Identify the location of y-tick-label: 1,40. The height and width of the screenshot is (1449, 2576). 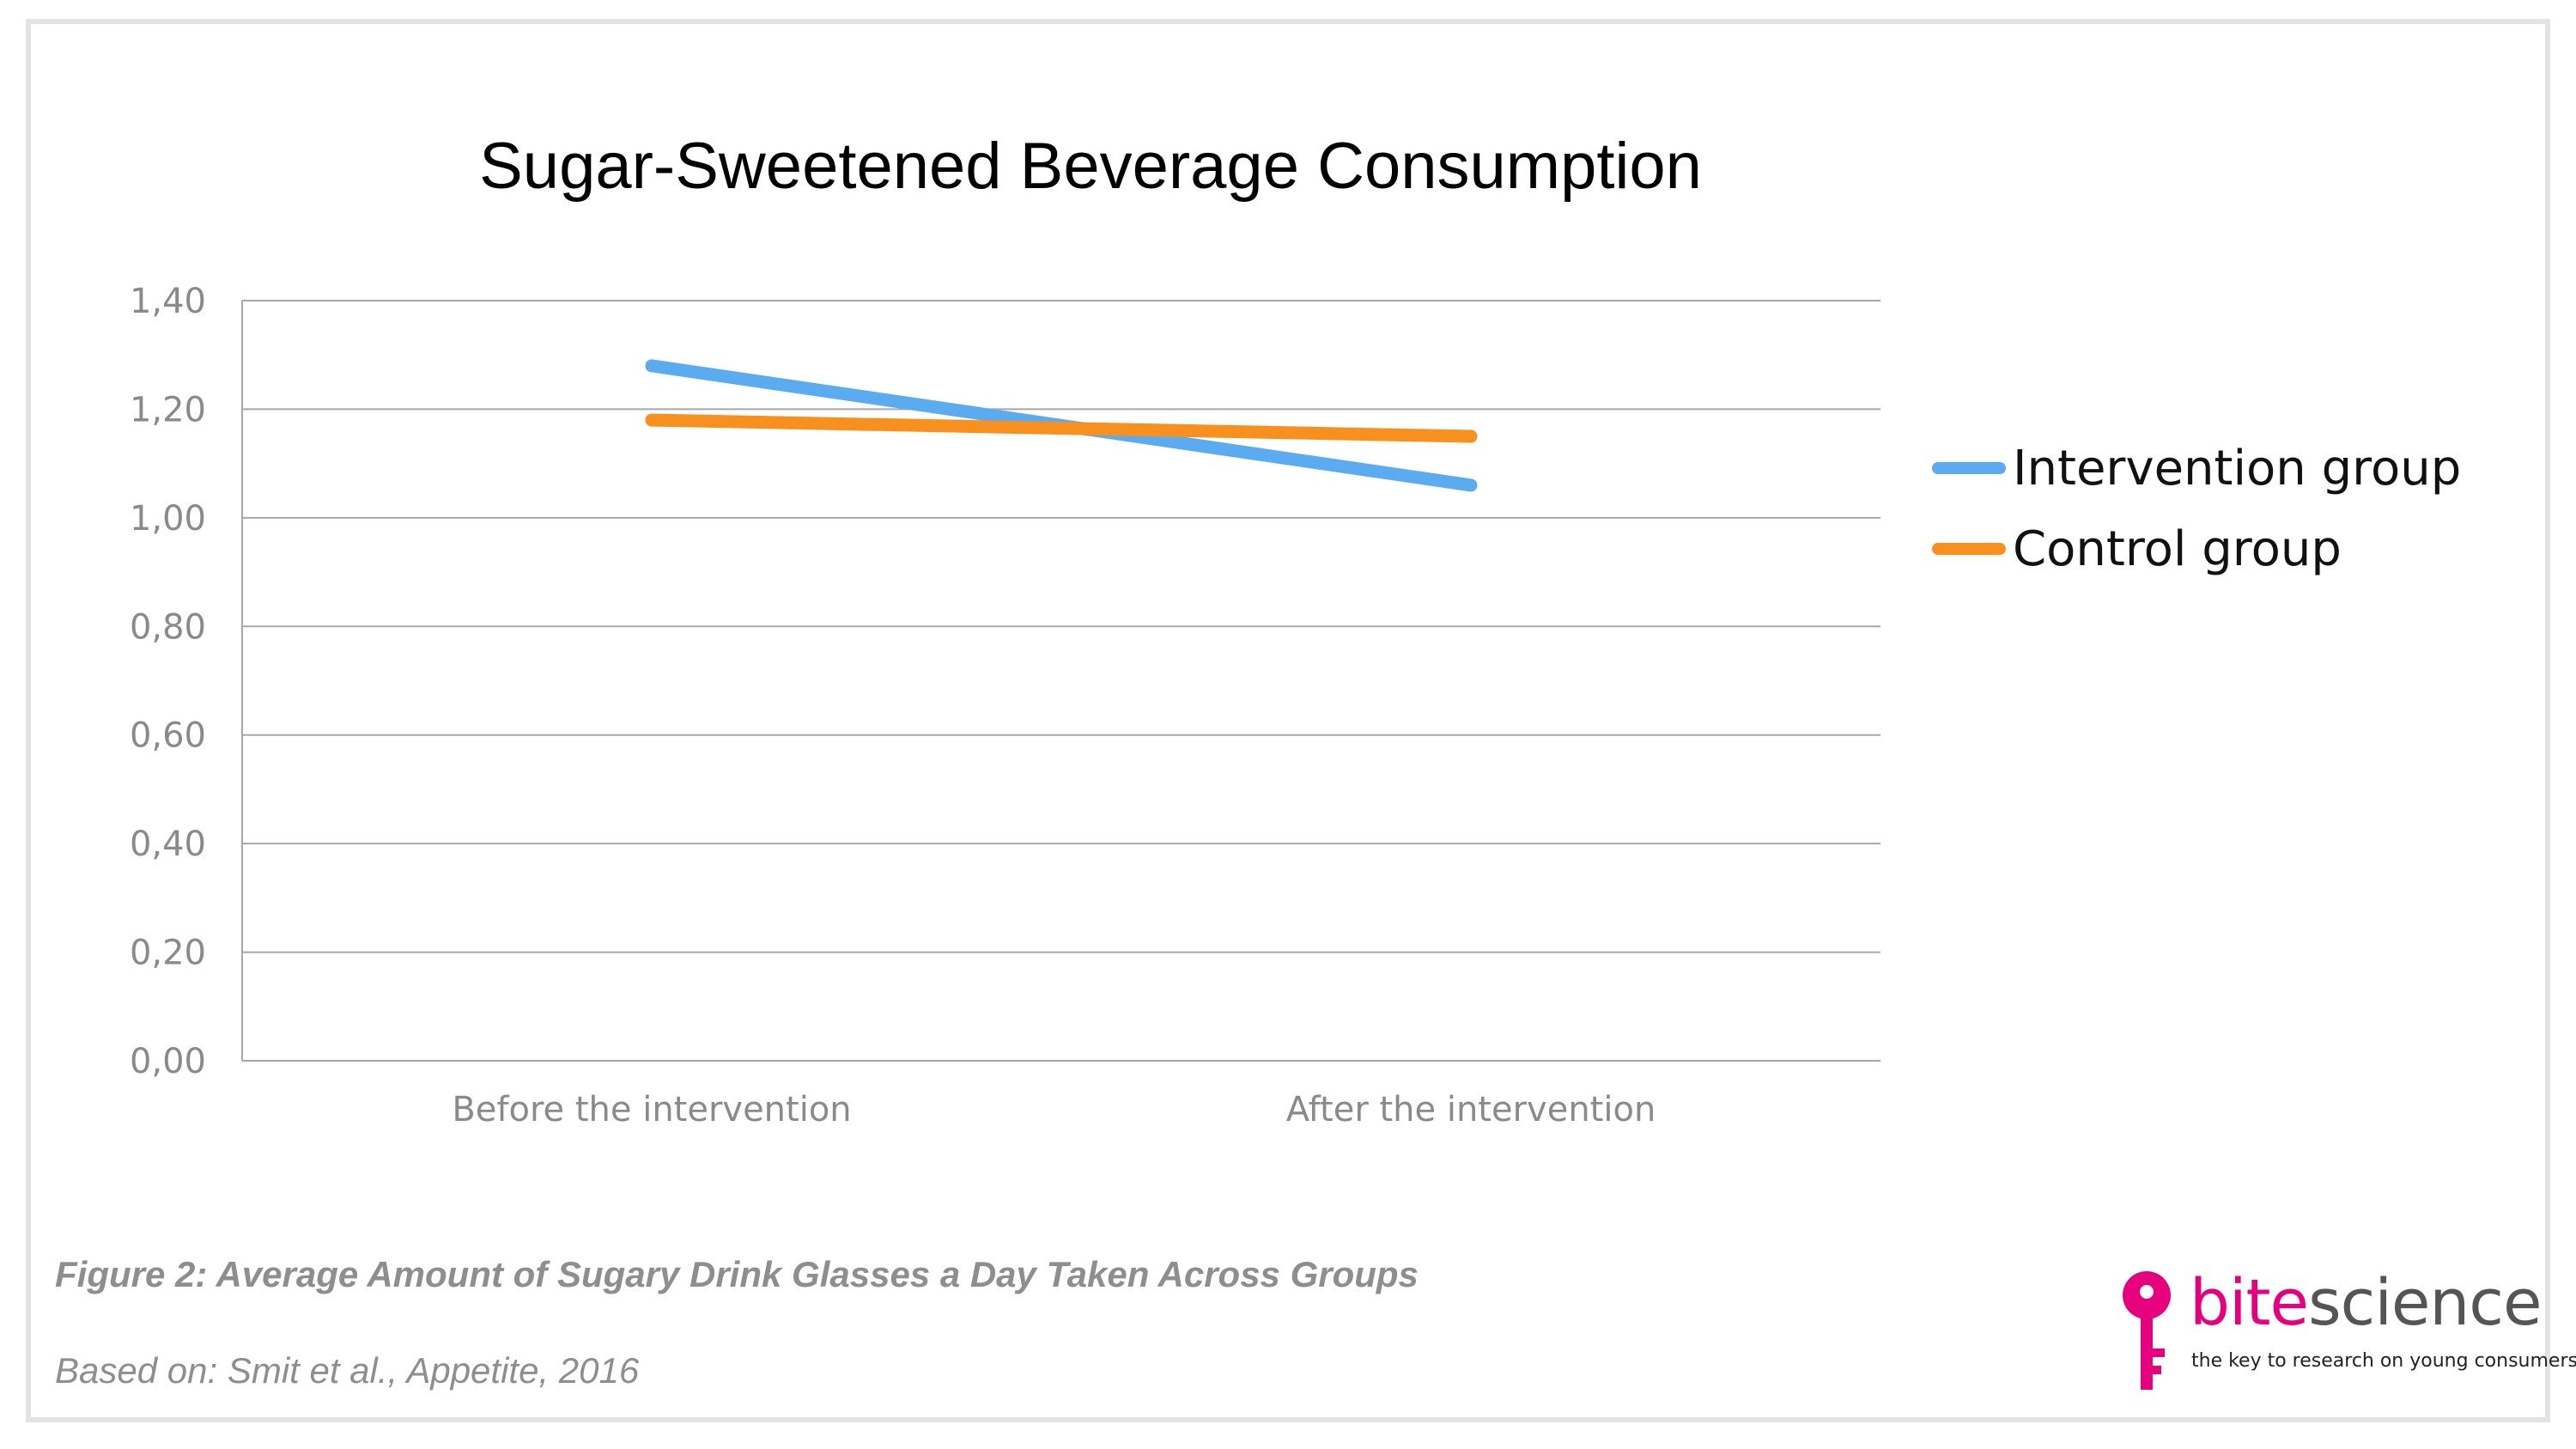
(168, 301).